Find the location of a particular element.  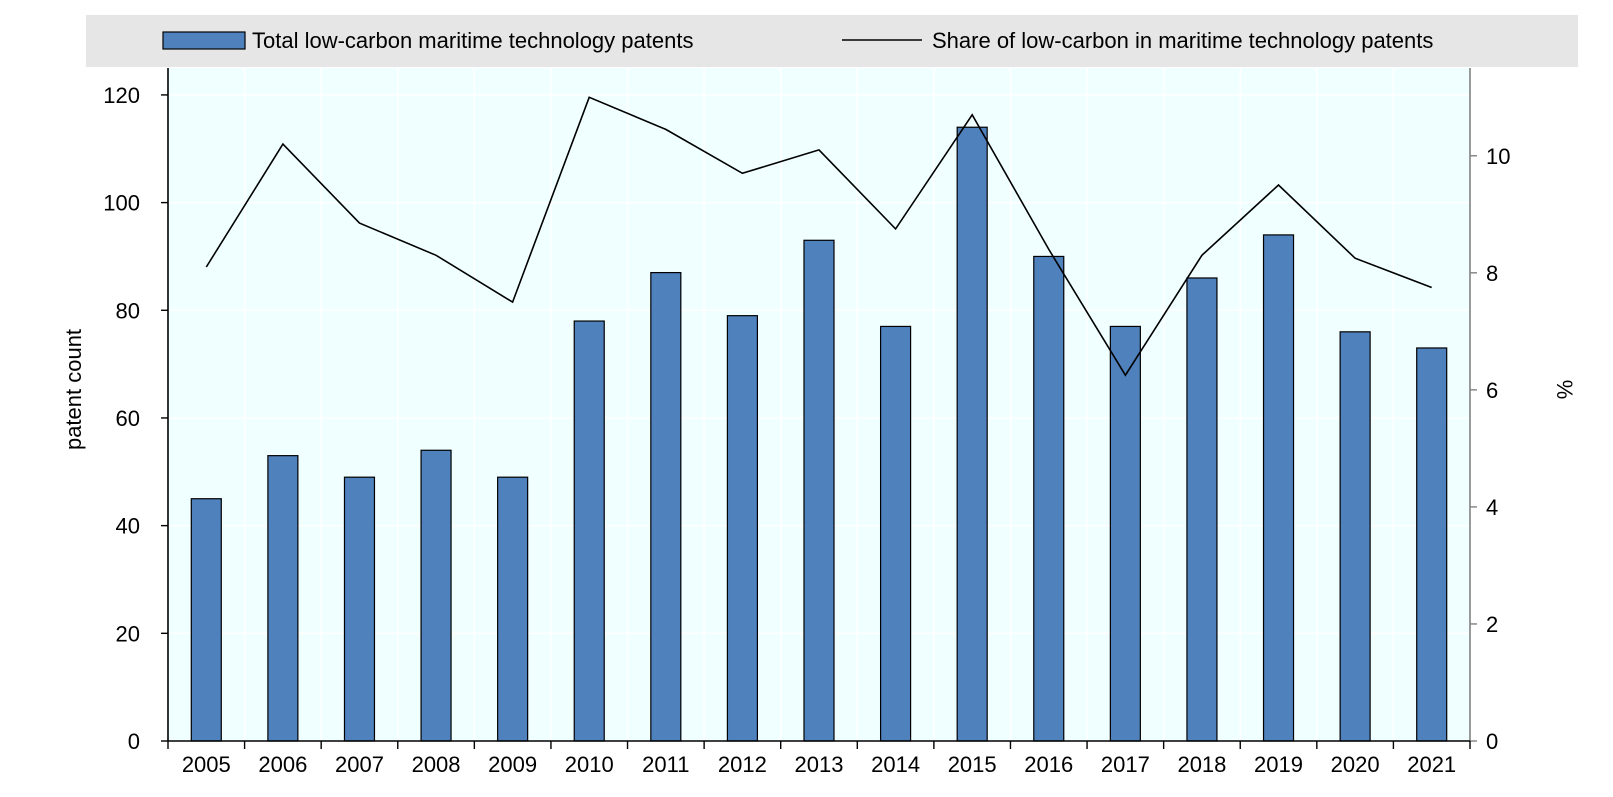

y-tick-label: 100 is located at coordinates (121, 203).